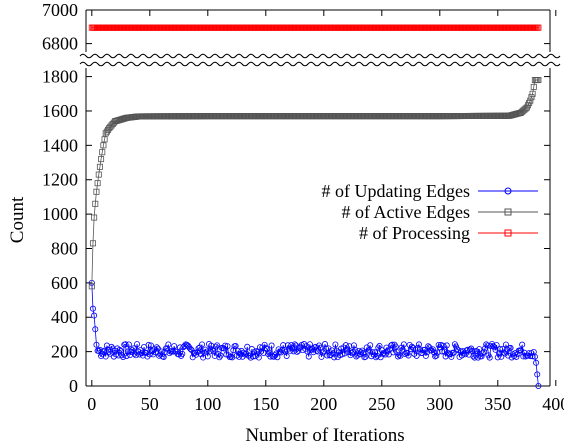 The image size is (564, 444). What do you see at coordinates (91, 404) in the screenshot?
I see `x-tick-label: 0` at bounding box center [91, 404].